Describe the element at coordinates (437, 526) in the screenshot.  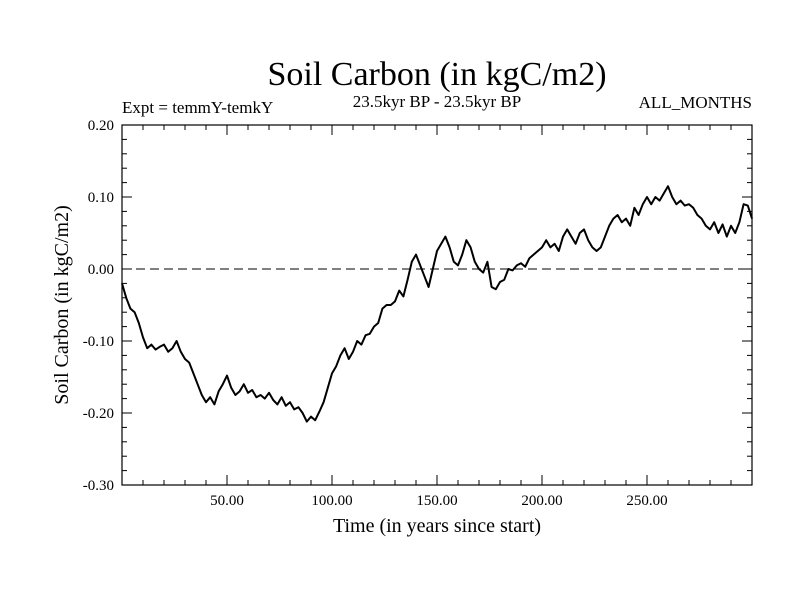
I see `x-axis-label: Time (in years since start)` at that location.